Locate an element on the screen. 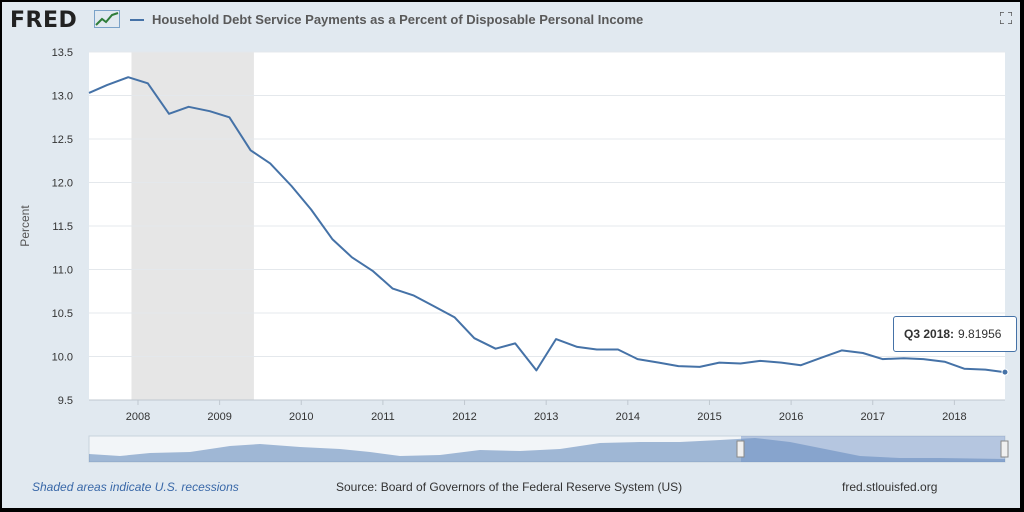 Image resolution: width=1024 pixels, height=512 pixels. navigator-area is located at coordinates (547, 450).